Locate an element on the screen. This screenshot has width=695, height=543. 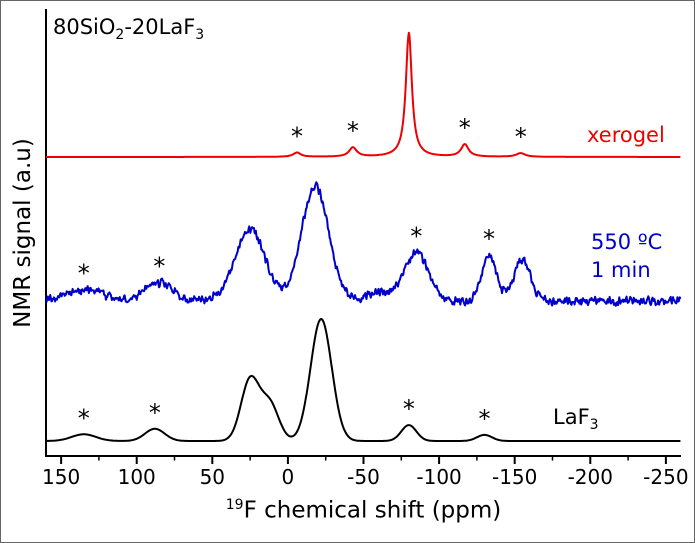
composition-sub1: 2 is located at coordinates (120, 35).